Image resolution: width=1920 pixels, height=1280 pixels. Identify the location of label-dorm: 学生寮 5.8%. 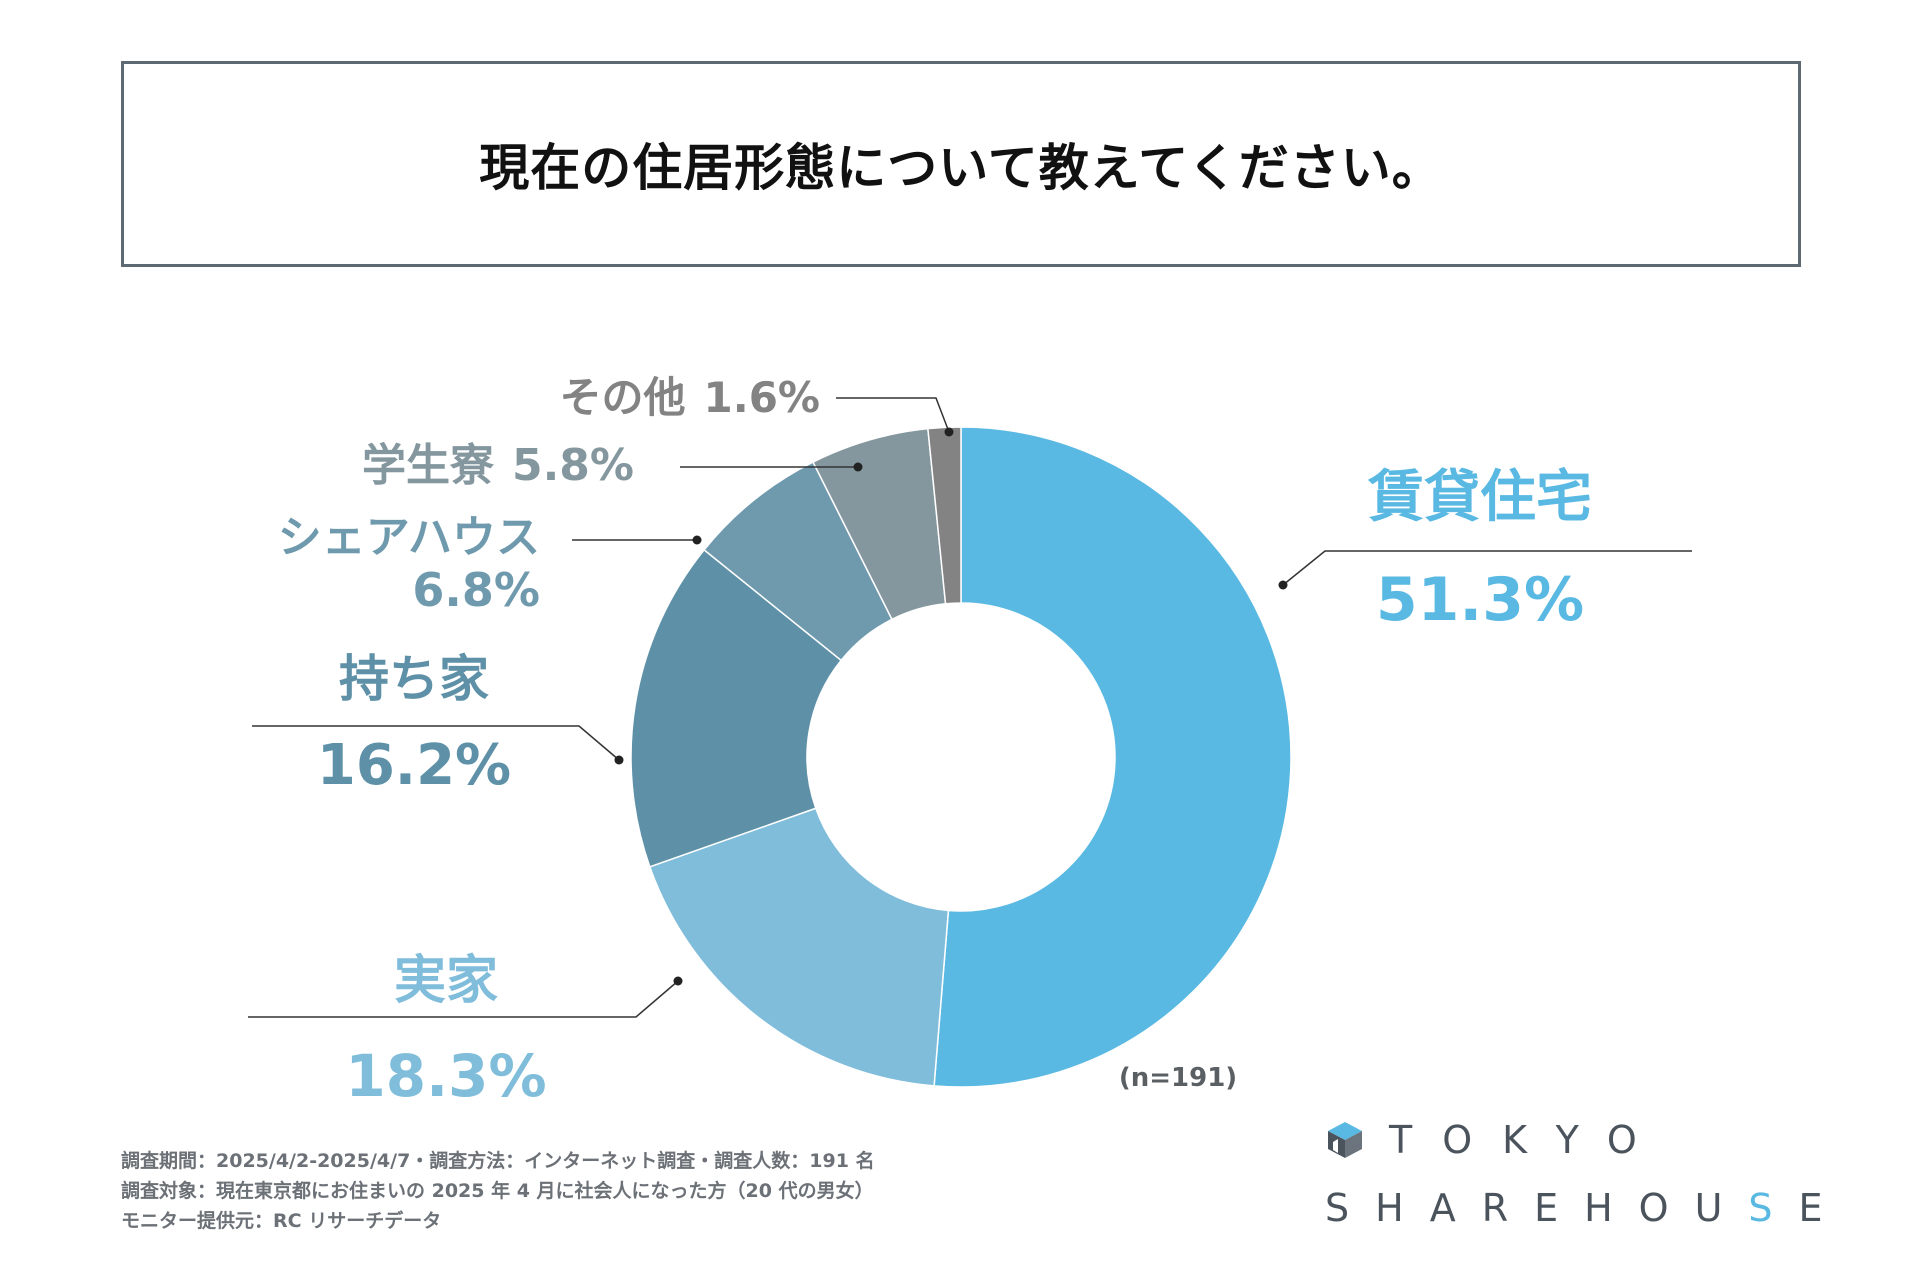
(498, 465).